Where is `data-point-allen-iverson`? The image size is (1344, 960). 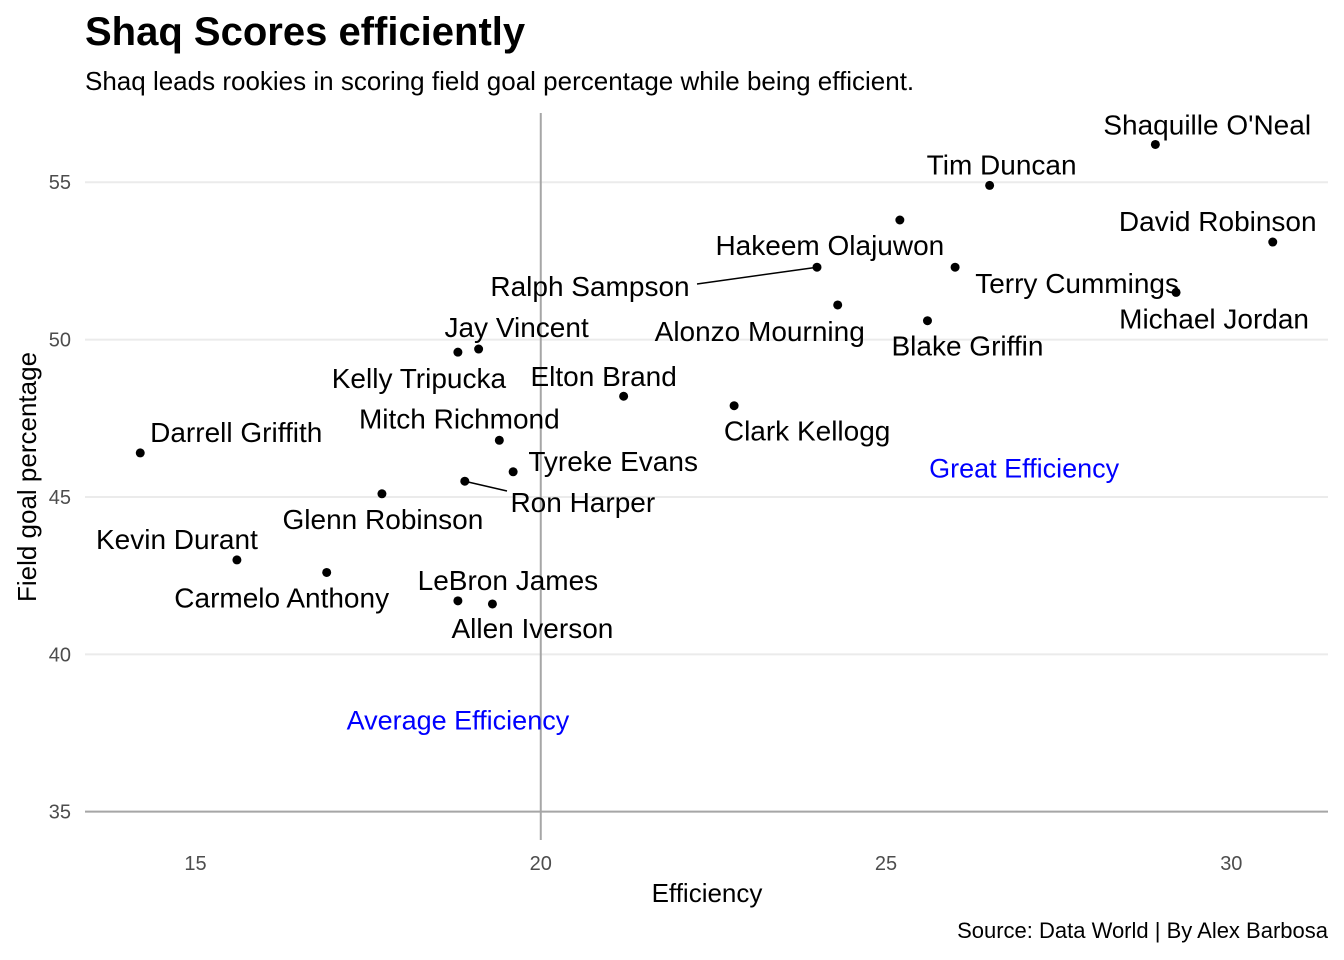
data-point-allen-iverson is located at coordinates (492, 604).